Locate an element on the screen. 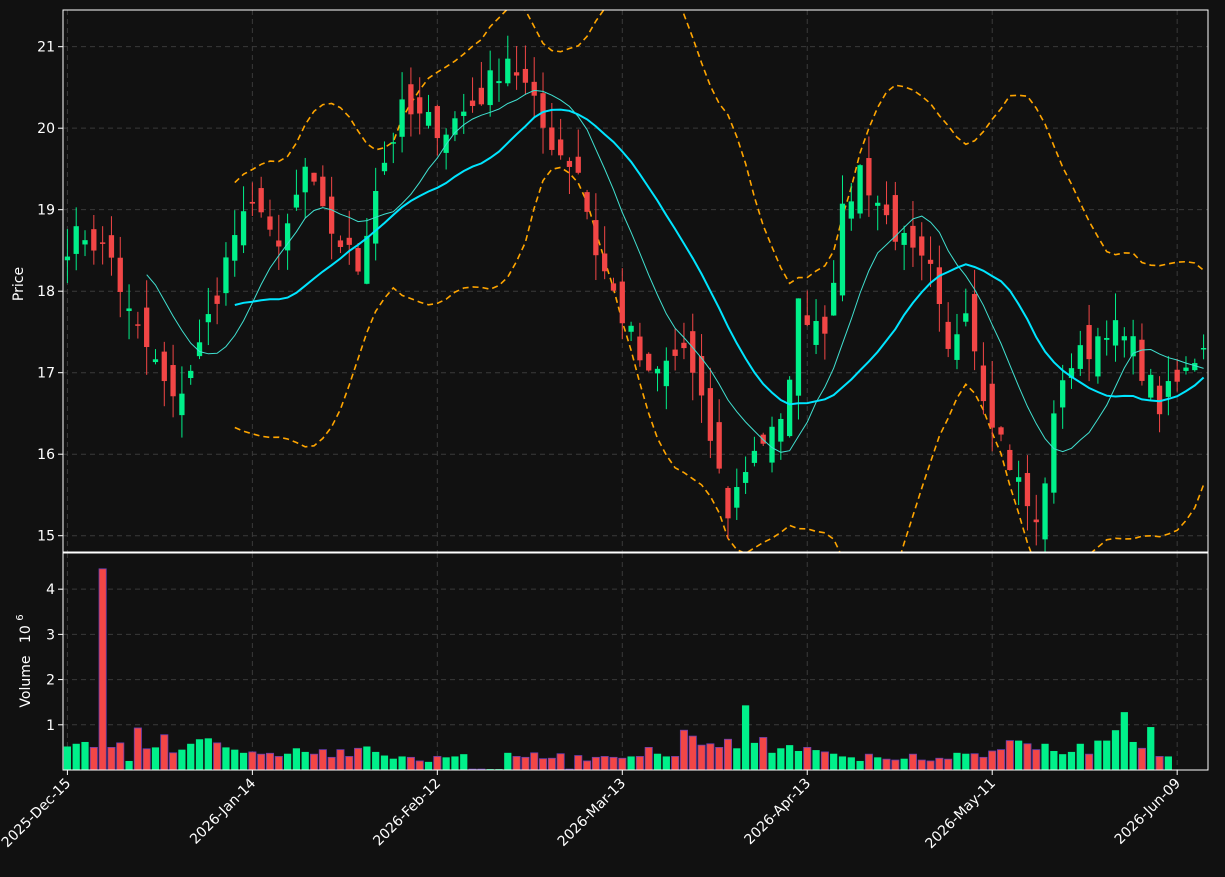 This screenshot has height=877, width=1225. price-y-tick-label: 18 is located at coordinates (46, 292).